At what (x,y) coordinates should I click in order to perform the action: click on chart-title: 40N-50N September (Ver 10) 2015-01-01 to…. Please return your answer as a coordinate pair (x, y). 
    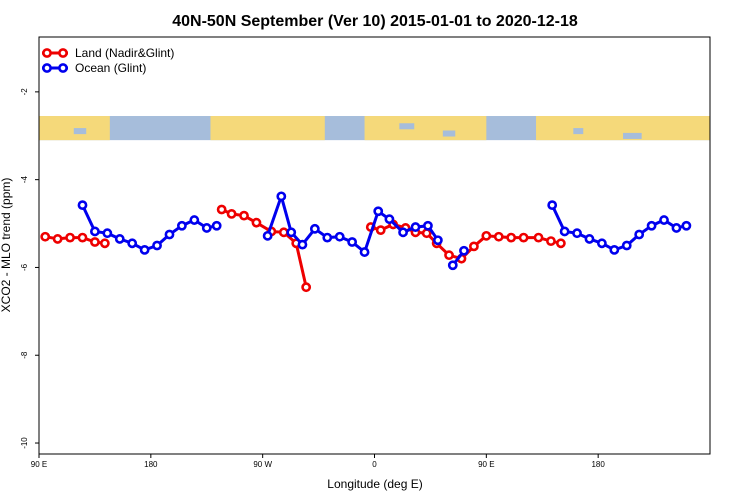
    Looking at the image, I should click on (375, 21).